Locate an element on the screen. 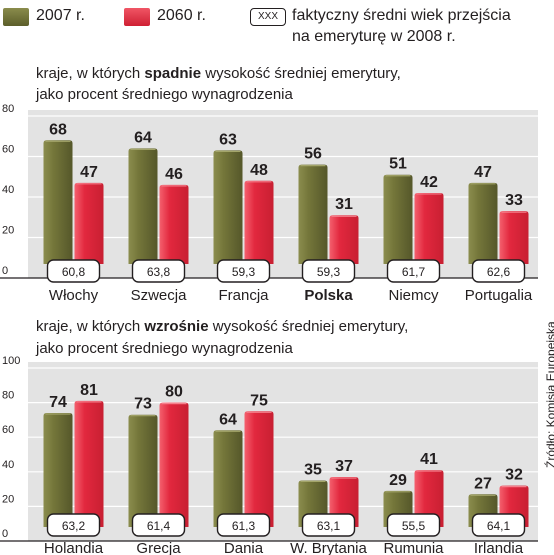 The image size is (554, 555). bar-value-label: 64 is located at coordinates (228, 419).